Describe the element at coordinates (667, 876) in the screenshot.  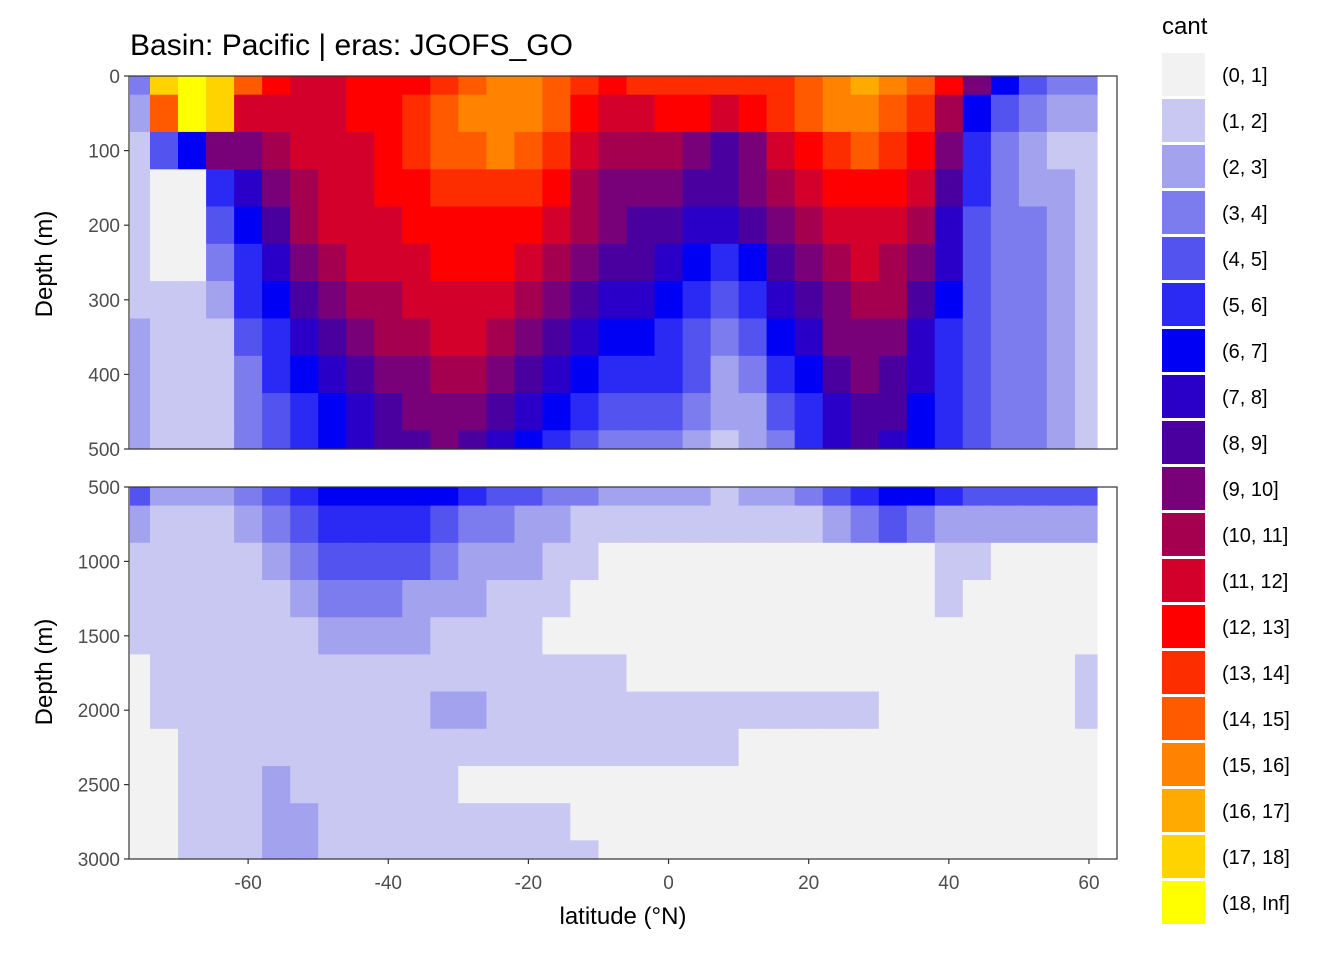
I see `x-axis-ticks: -60 -40 -20 0 20 40 60` at that location.